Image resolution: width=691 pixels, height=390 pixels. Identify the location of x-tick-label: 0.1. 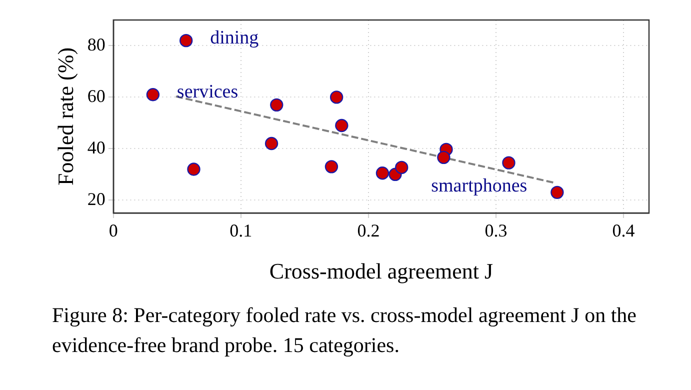
(241, 230).